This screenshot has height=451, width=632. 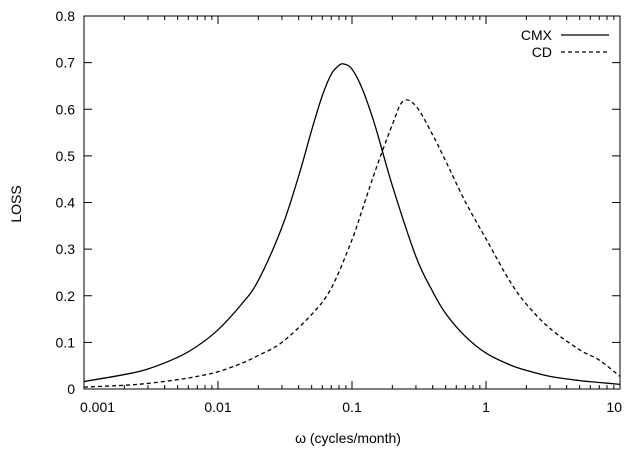 What do you see at coordinates (71, 389) in the screenshot?
I see `y-tick-label: 0` at bounding box center [71, 389].